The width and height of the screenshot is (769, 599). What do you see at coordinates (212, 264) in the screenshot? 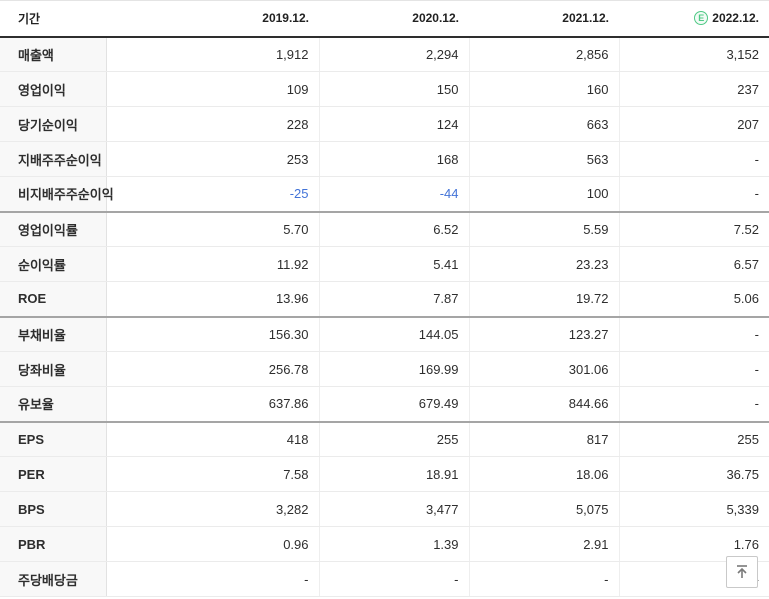
I see `value-cell: 11.92` at bounding box center [212, 264].